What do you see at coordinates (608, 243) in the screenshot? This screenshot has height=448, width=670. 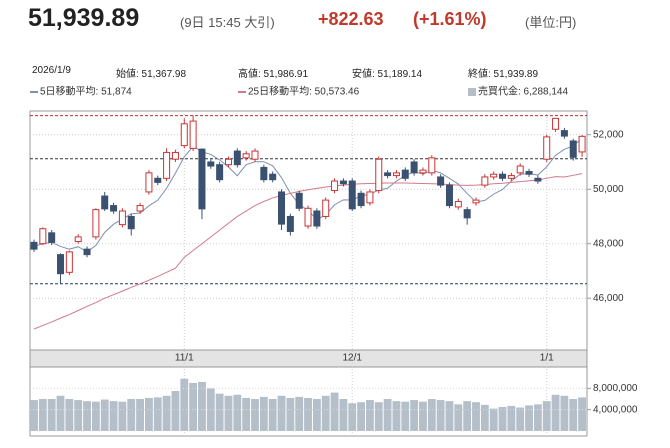 I see `y-tick-label: 48,000` at bounding box center [608, 243].